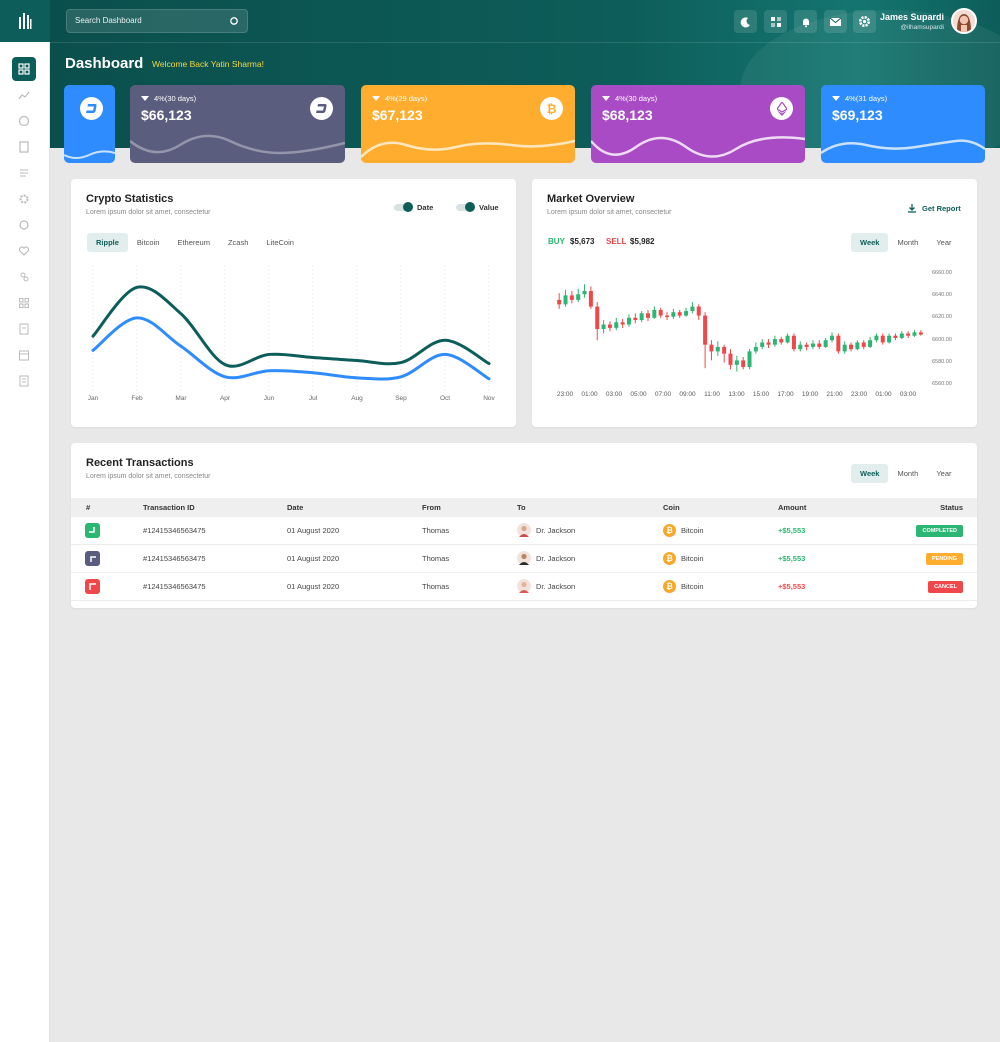 The image size is (1000, 1042). Describe the element at coordinates (903, 124) in the screenshot. I see `stat-card-partial-right: 4%(31 days) $69,123` at that location.